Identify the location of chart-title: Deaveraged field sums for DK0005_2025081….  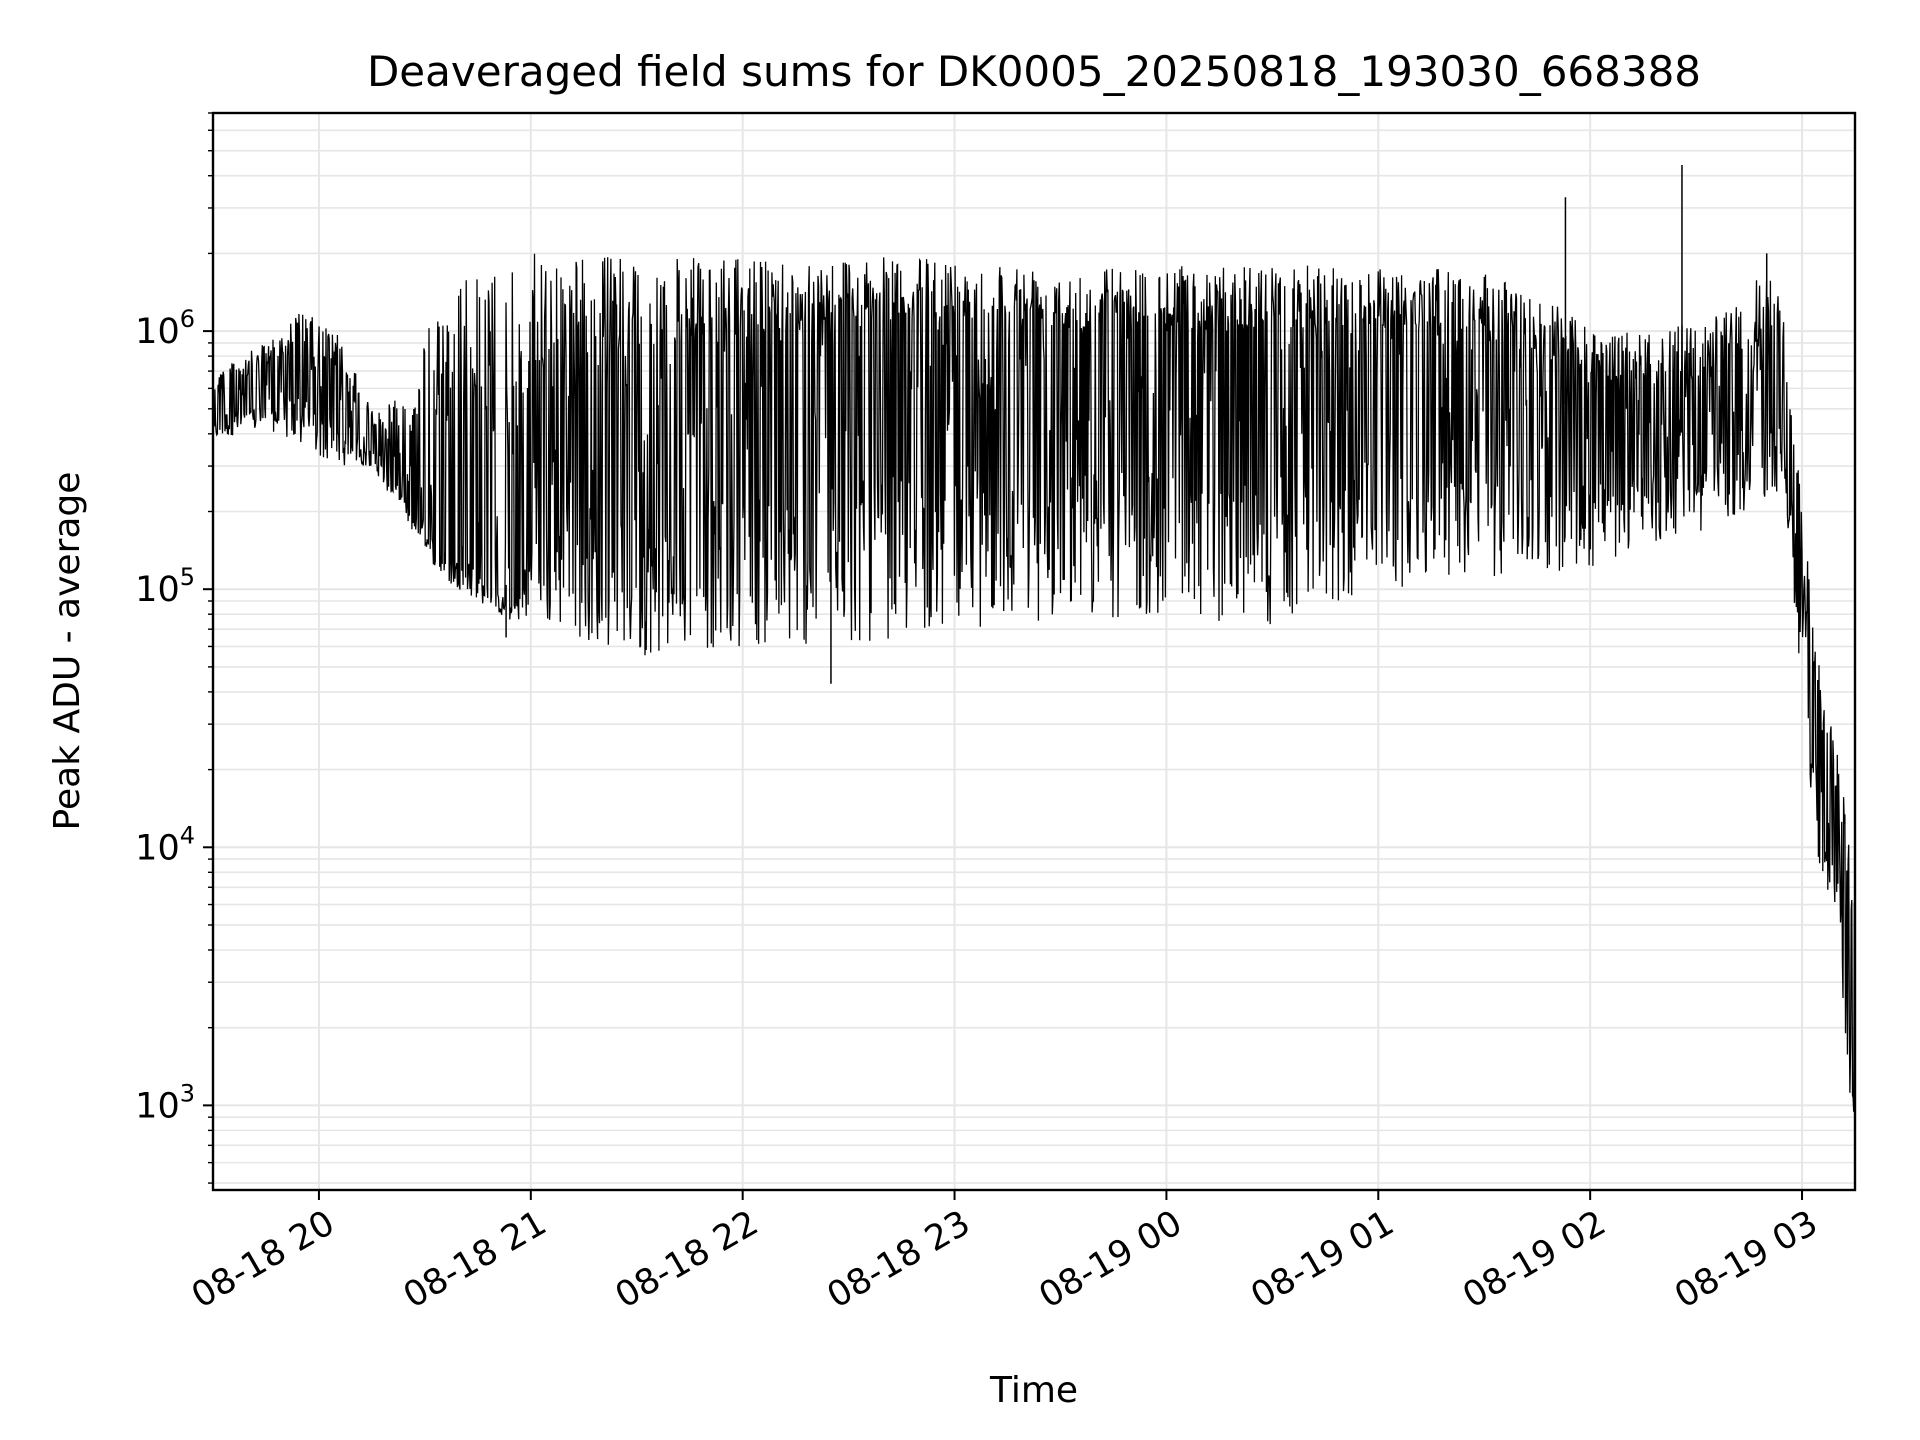
(1034, 71).